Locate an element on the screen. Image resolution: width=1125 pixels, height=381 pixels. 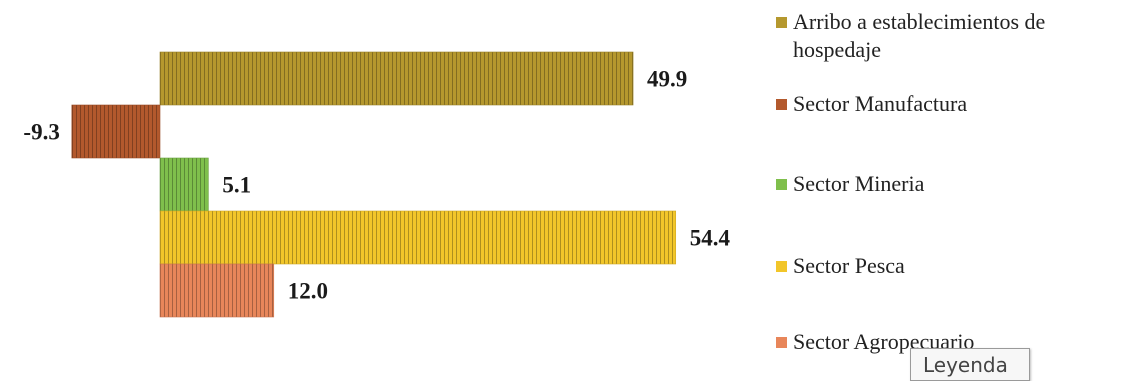
legend-item-1: Sector Manufactura is located at coordinates (948, 104).